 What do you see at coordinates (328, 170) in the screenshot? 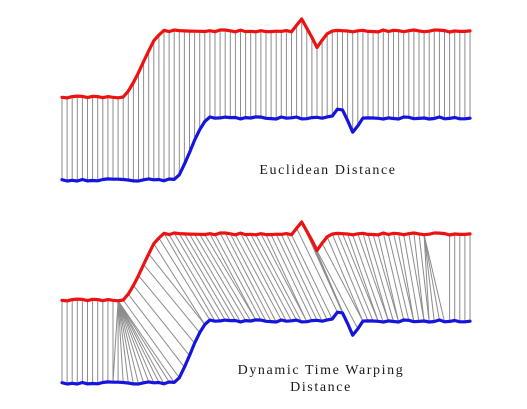
I see `euclidean-distance-label: Euclidean Distance` at bounding box center [328, 170].